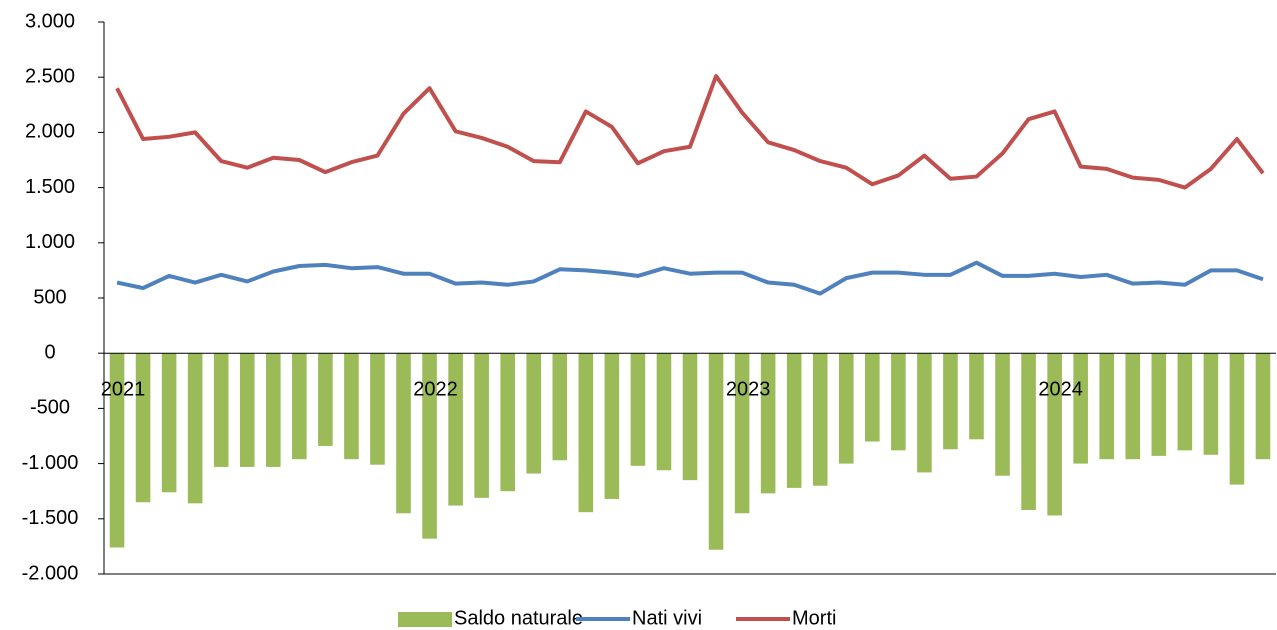 The height and width of the screenshot is (630, 1277). What do you see at coordinates (667, 618) in the screenshot?
I see `legend-label: Nati vivi` at bounding box center [667, 618].